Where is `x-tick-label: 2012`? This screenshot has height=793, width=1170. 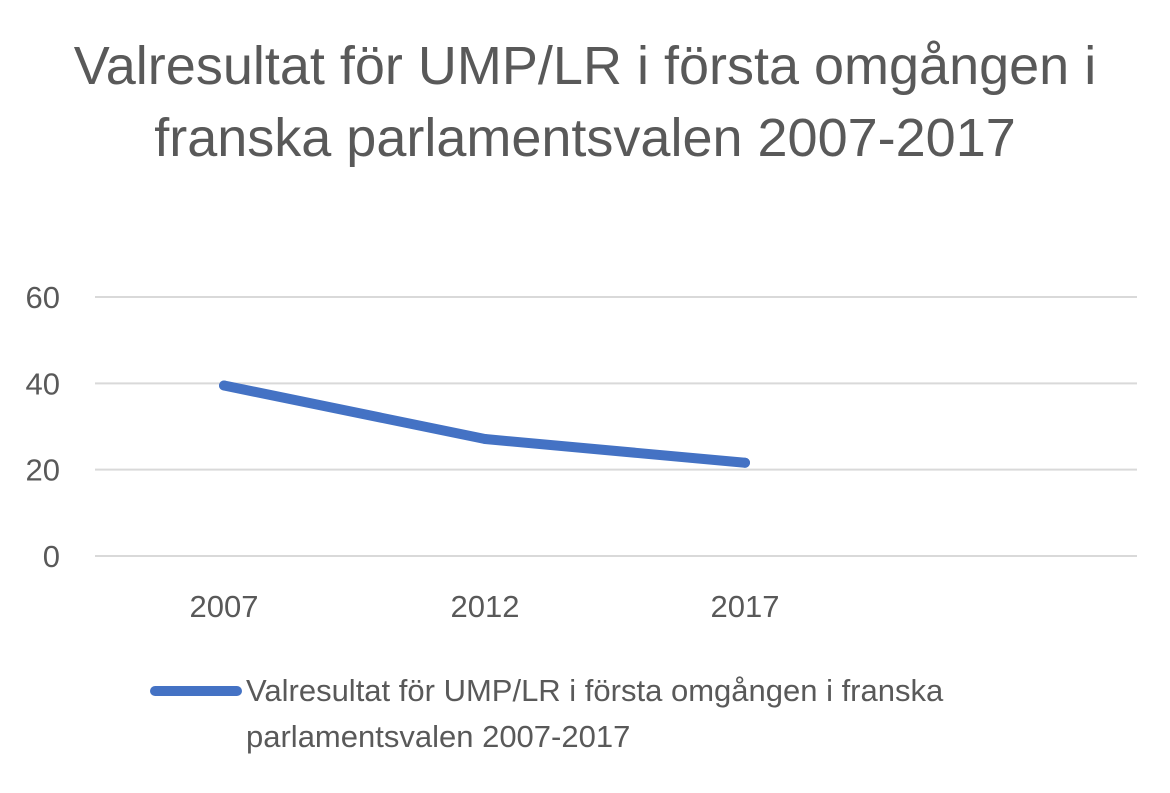
x-tick-label: 2012 is located at coordinates (485, 606).